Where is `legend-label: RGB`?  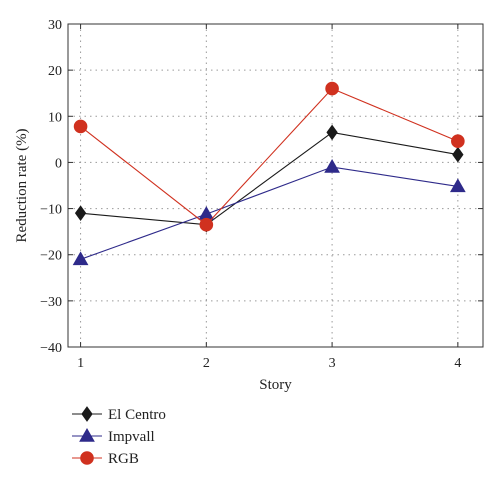 legend-label: RGB is located at coordinates (123, 459).